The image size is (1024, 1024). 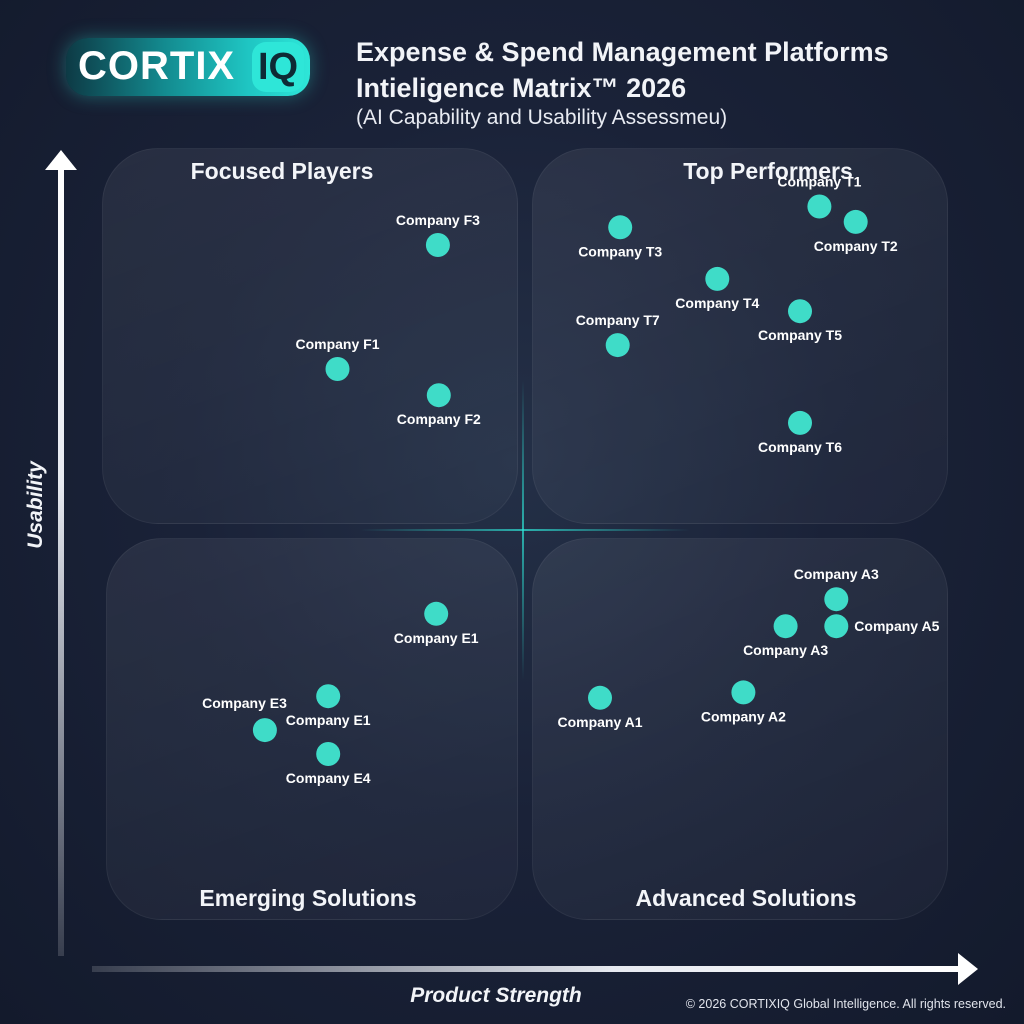 I want to click on data-point-label: Company T3, so click(x=620, y=251).